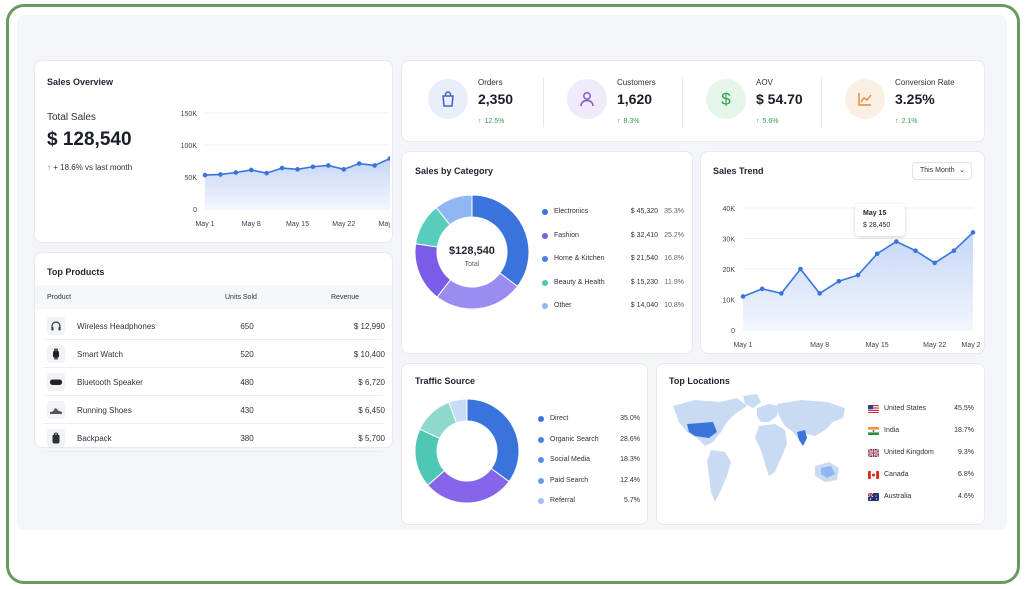 The image size is (1026, 589). What do you see at coordinates (613, 260) in the screenshot?
I see `legend-item: Home & Kitchen $ 21,540 16.8%` at bounding box center [613, 260].